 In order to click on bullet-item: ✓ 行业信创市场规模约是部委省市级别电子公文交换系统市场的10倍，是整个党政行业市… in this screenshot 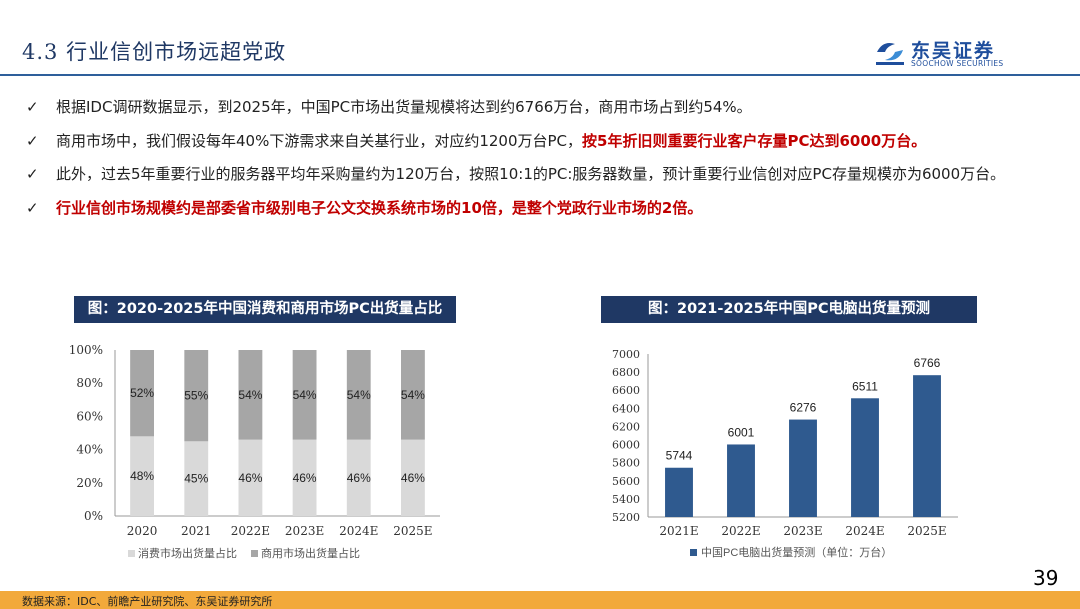, I will do `click(532, 208)`.